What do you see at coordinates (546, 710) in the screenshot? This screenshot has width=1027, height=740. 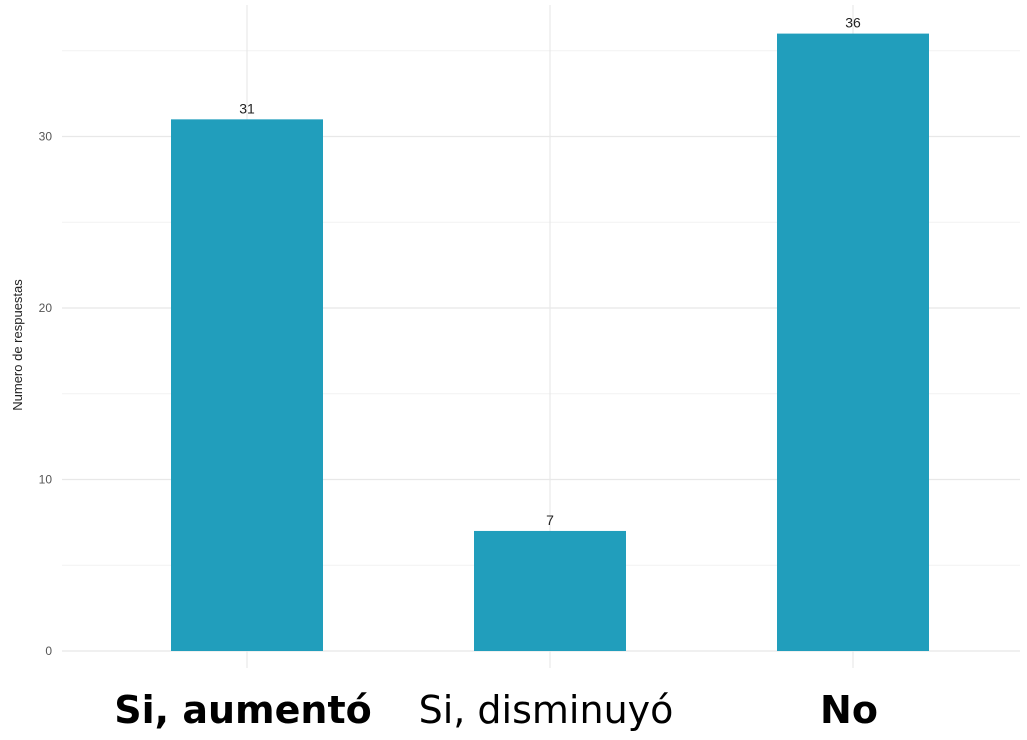 I see `category-label: Si, disminuyó` at bounding box center [546, 710].